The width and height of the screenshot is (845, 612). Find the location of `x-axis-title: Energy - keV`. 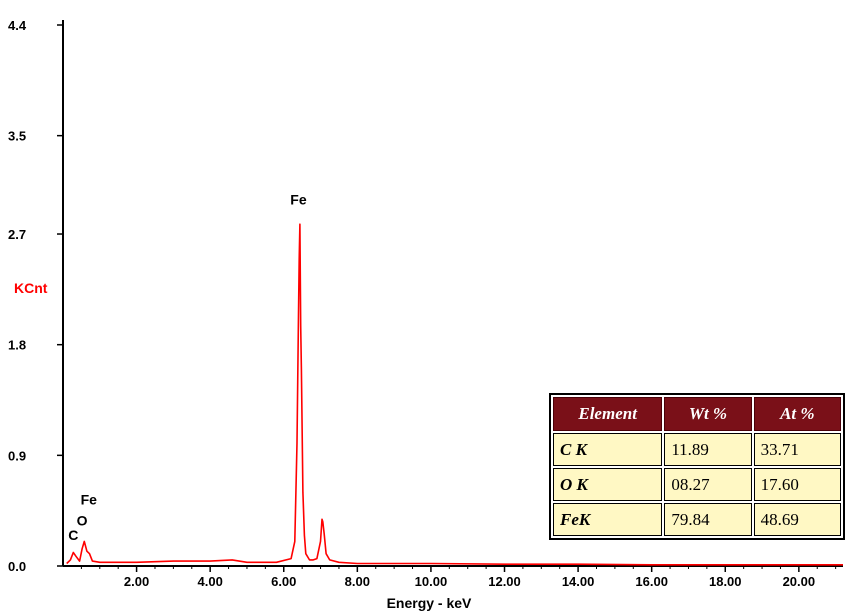

x-axis-title: Energy - keV is located at coordinates (429, 603).